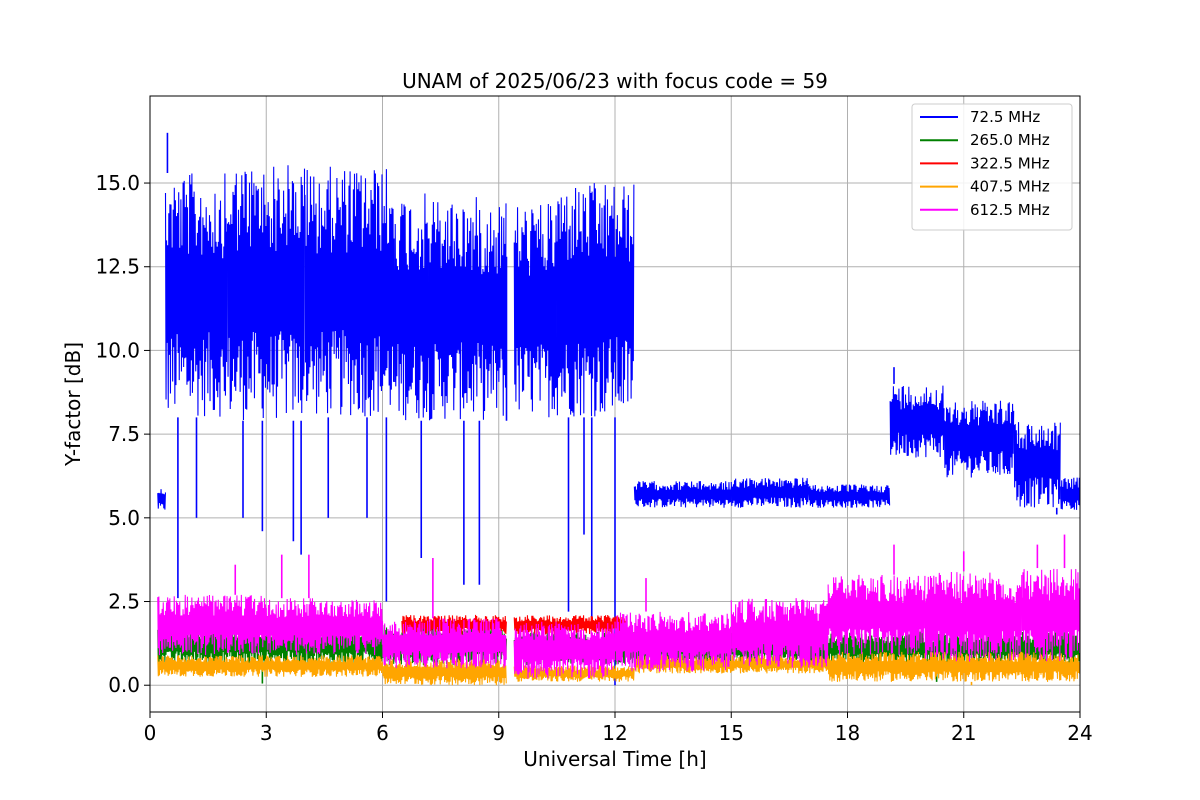  What do you see at coordinates (1010, 140) in the screenshot?
I see `legend-label: 265.0 MHz` at bounding box center [1010, 140].